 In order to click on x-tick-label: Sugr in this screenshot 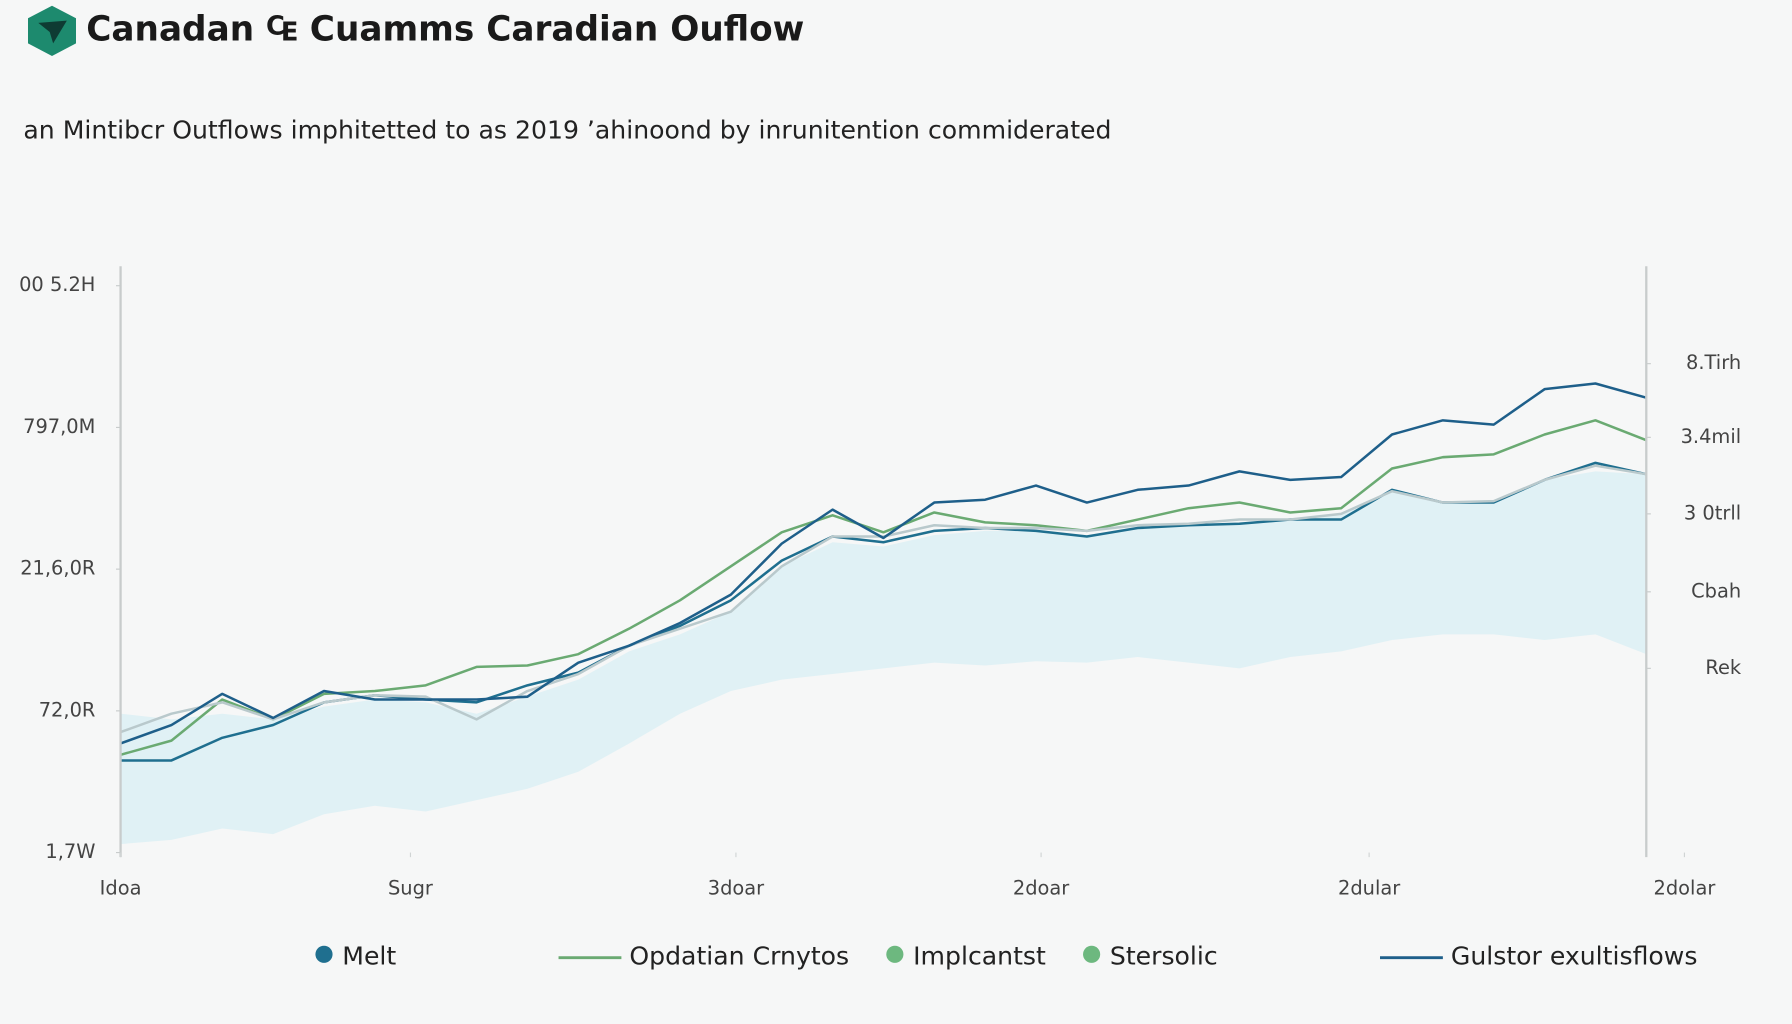, I will do `click(410, 888)`.